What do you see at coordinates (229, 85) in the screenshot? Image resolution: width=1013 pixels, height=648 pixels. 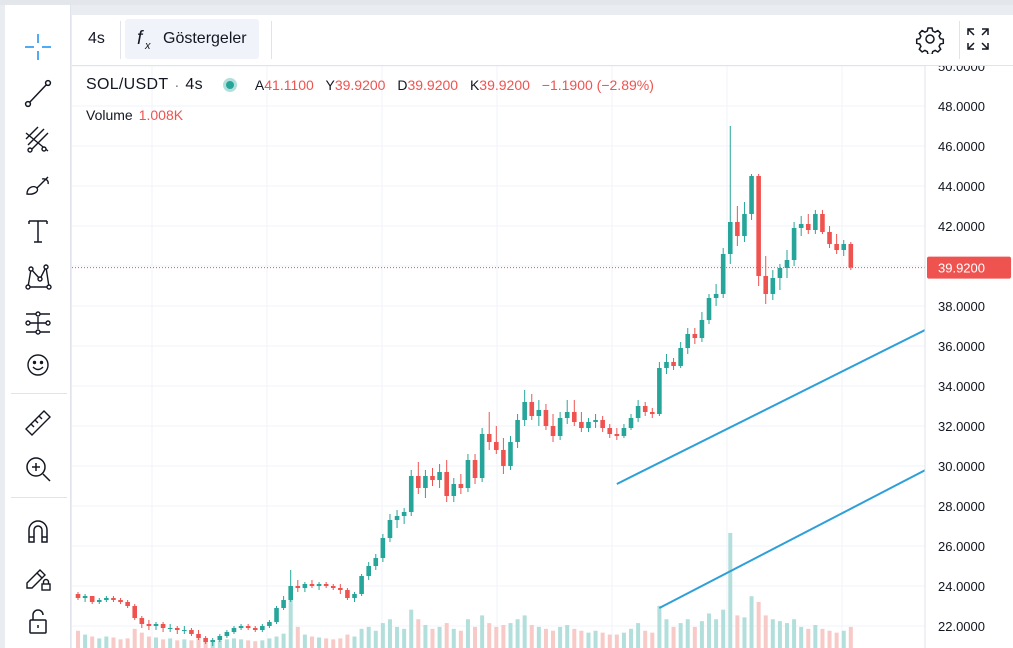 I see `market-status-icon` at bounding box center [229, 85].